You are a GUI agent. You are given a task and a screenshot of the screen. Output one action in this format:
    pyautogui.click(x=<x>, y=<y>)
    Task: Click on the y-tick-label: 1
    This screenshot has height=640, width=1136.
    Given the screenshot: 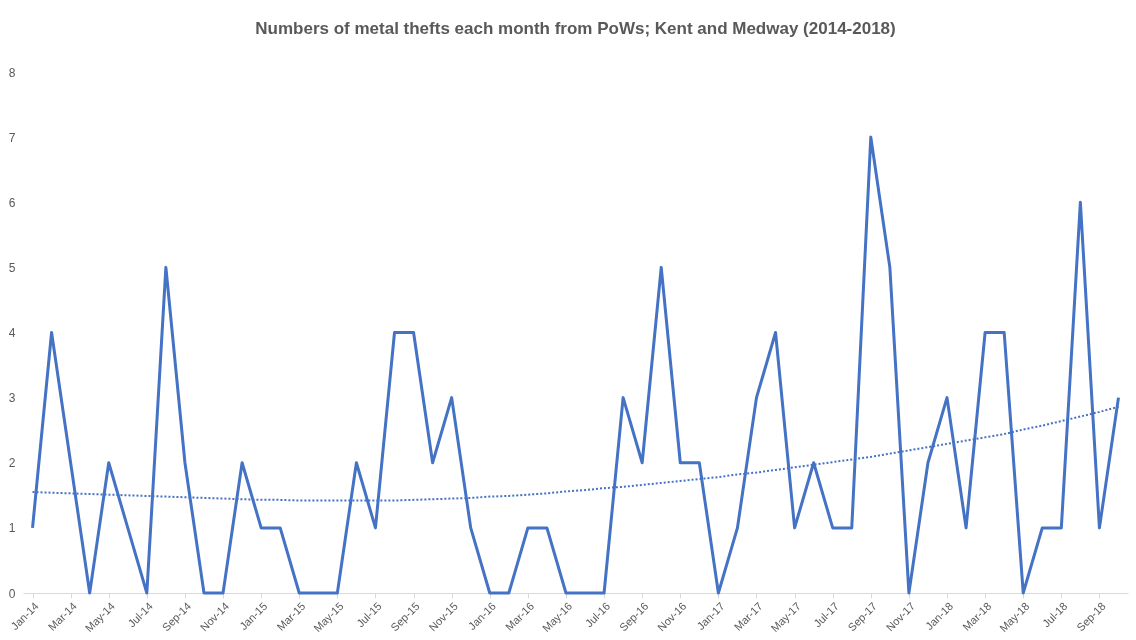 What is the action you would take?
    pyautogui.click(x=12, y=528)
    